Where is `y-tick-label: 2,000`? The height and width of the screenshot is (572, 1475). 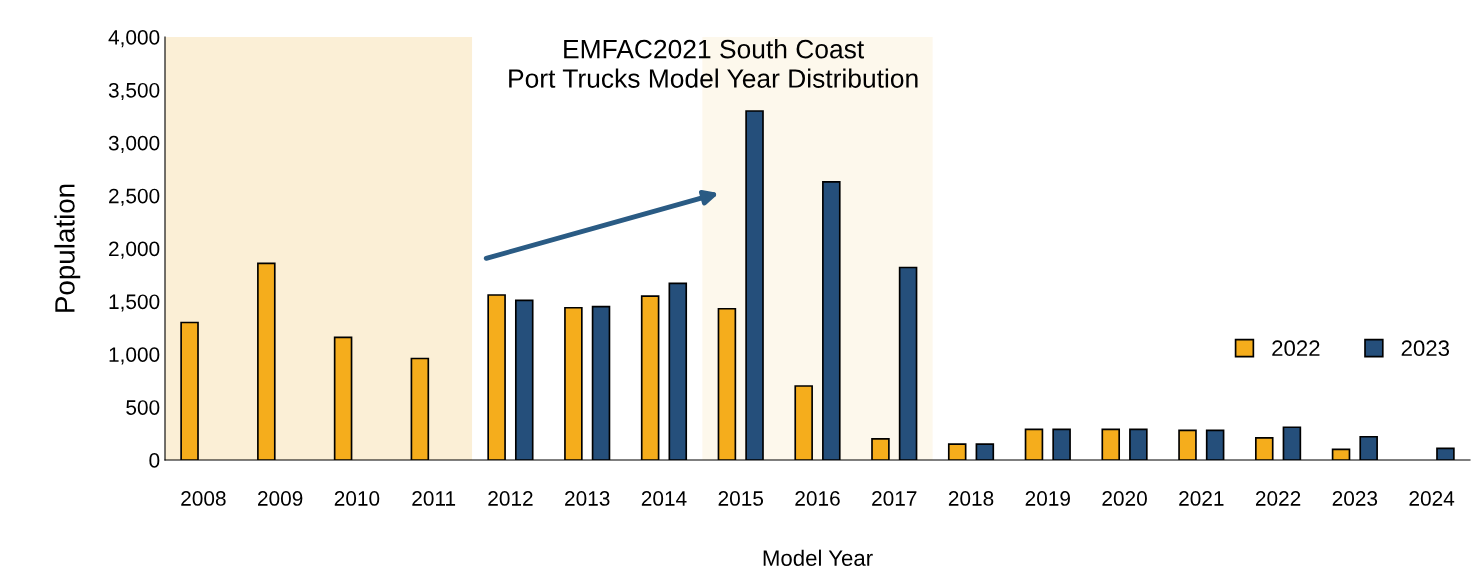 y-tick-label: 2,000 is located at coordinates (134, 250).